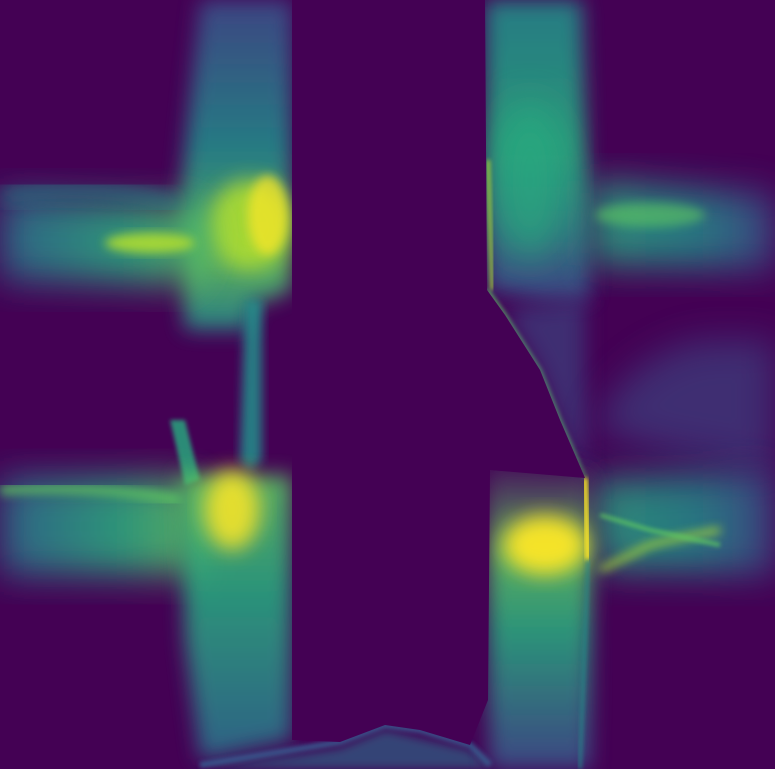 Image resolution: width=775 pixels, height=769 pixels. What do you see at coordinates (105, 233) in the screenshot?
I see `left-horizontal-band-upper` at bounding box center [105, 233].